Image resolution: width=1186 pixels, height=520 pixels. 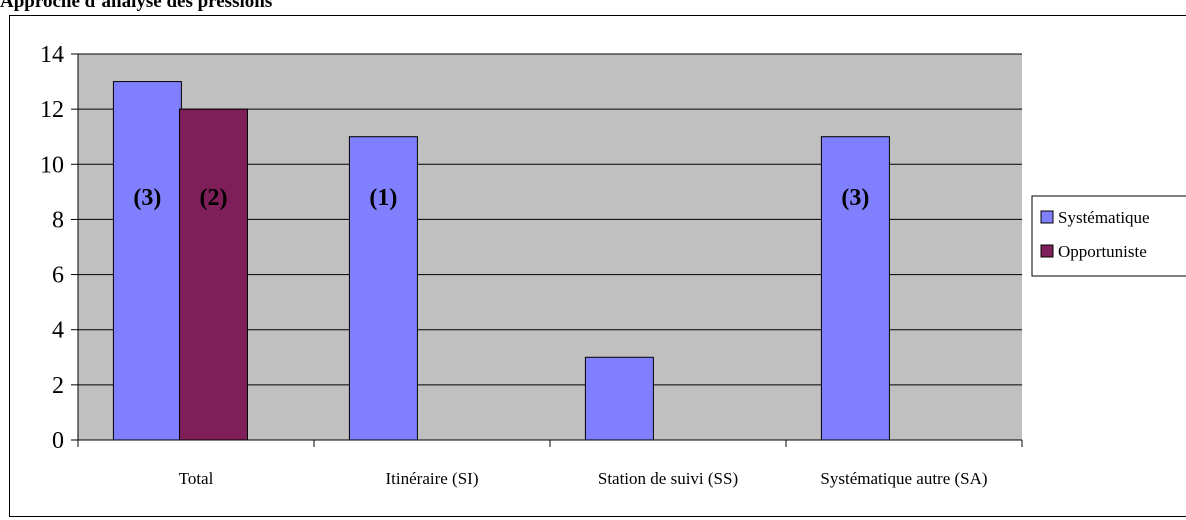 What do you see at coordinates (52, 55) in the screenshot?
I see `y-tick-label: 14` at bounding box center [52, 55].